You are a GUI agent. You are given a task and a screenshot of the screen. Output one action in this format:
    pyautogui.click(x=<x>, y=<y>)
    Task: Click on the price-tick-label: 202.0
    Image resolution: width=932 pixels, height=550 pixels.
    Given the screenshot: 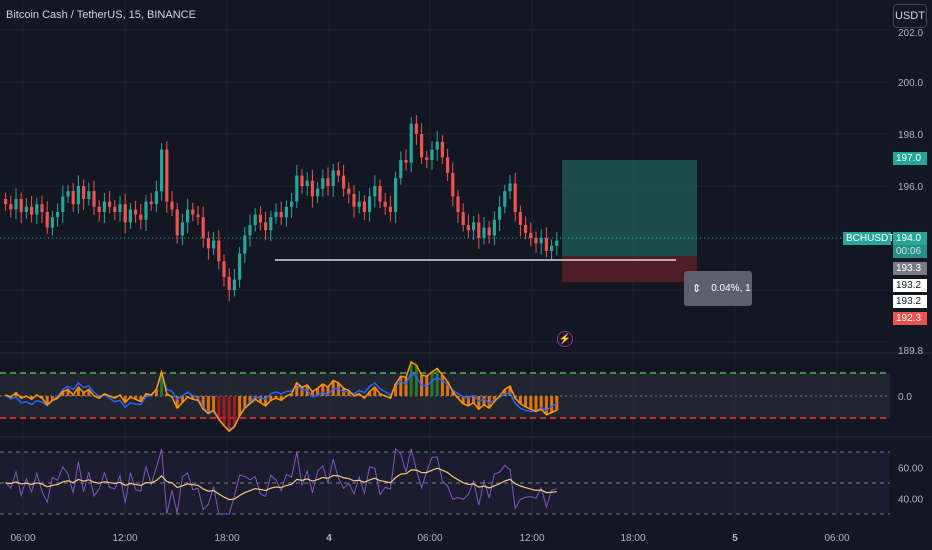 What is the action you would take?
    pyautogui.click(x=910, y=33)
    